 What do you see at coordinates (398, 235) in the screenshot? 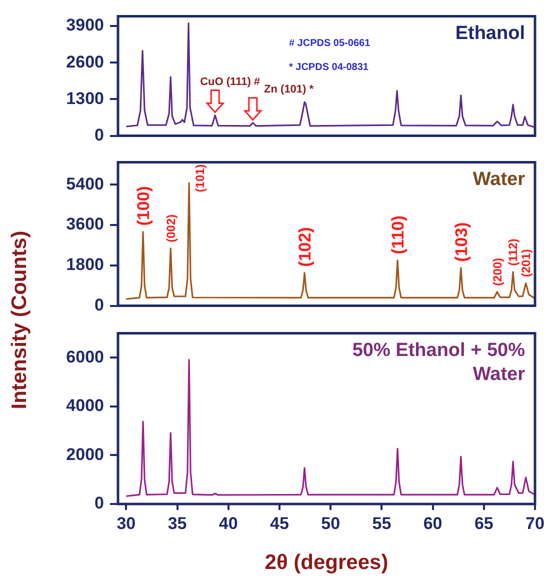
I see `annotation: (110)` at bounding box center [398, 235].